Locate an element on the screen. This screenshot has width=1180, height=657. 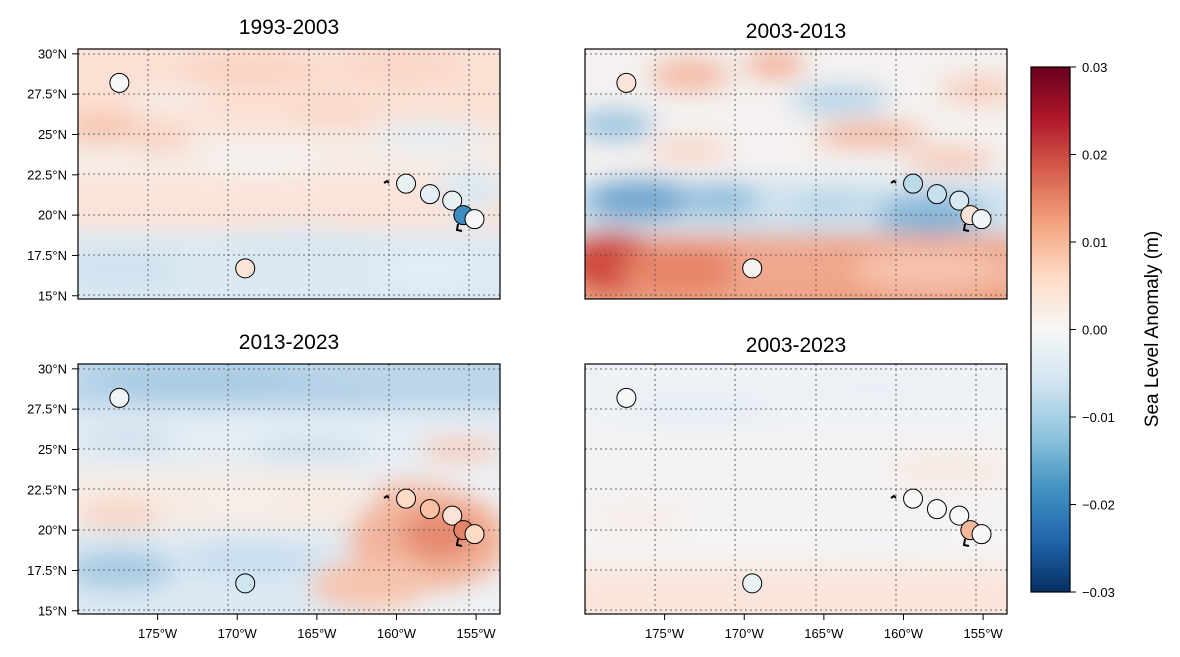
colorbar-tick-label: −0.03 is located at coordinates (1098, 592).